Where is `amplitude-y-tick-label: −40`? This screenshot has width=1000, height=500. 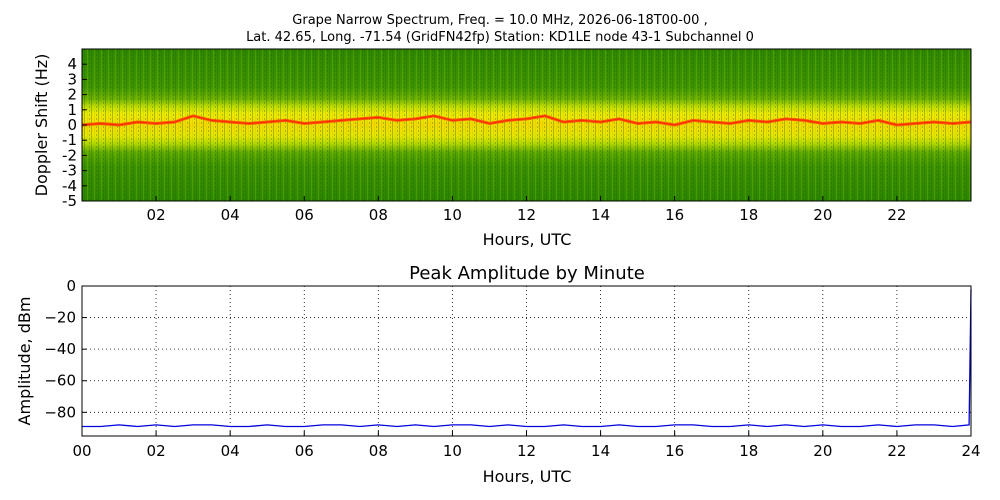
amplitude-y-tick-label: −40 is located at coordinates (60, 349).